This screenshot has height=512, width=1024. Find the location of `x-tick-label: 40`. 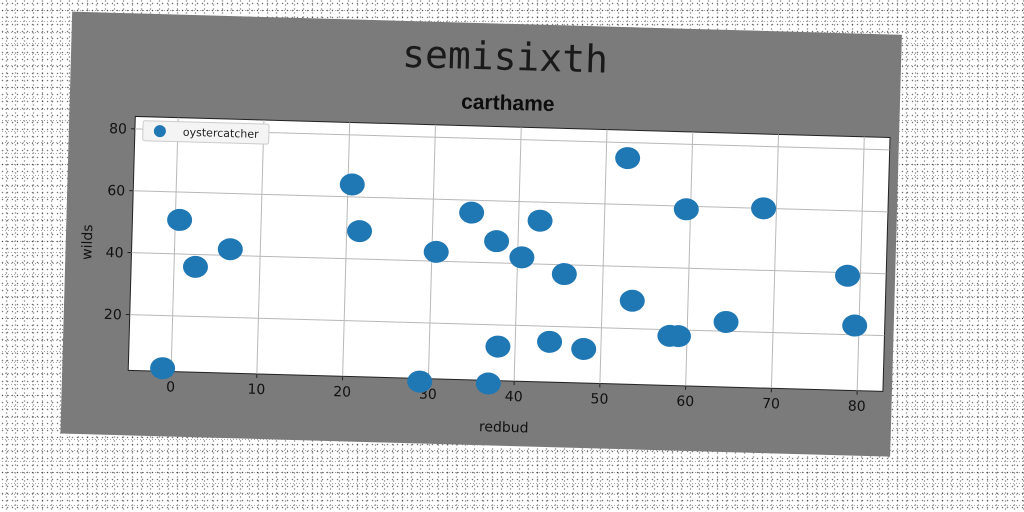

x-tick-label: 40 is located at coordinates (514, 397).